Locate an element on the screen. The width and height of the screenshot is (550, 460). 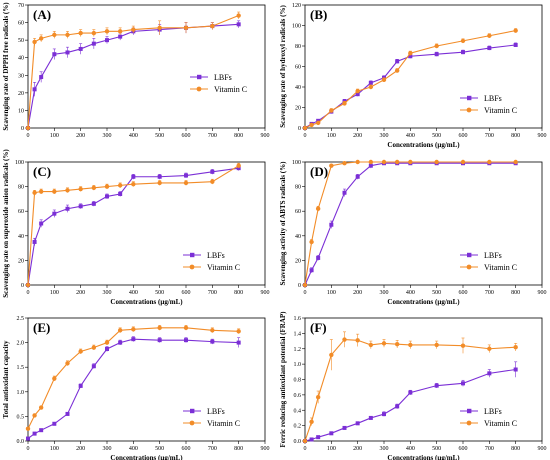
panel-label: (A) is located at coordinates (42, 14).